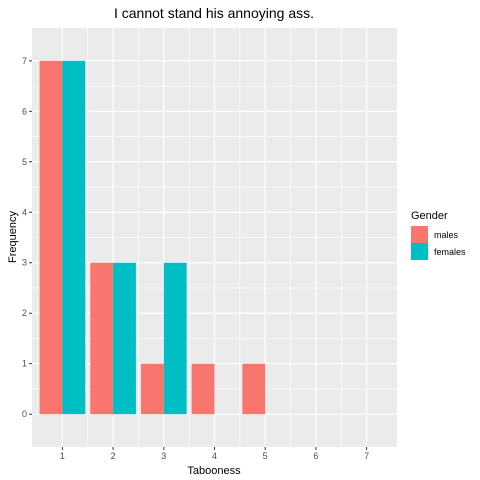 The image size is (480, 480). Describe the element at coordinates (419, 234) in the screenshot. I see `legend-swatch-males` at that location.